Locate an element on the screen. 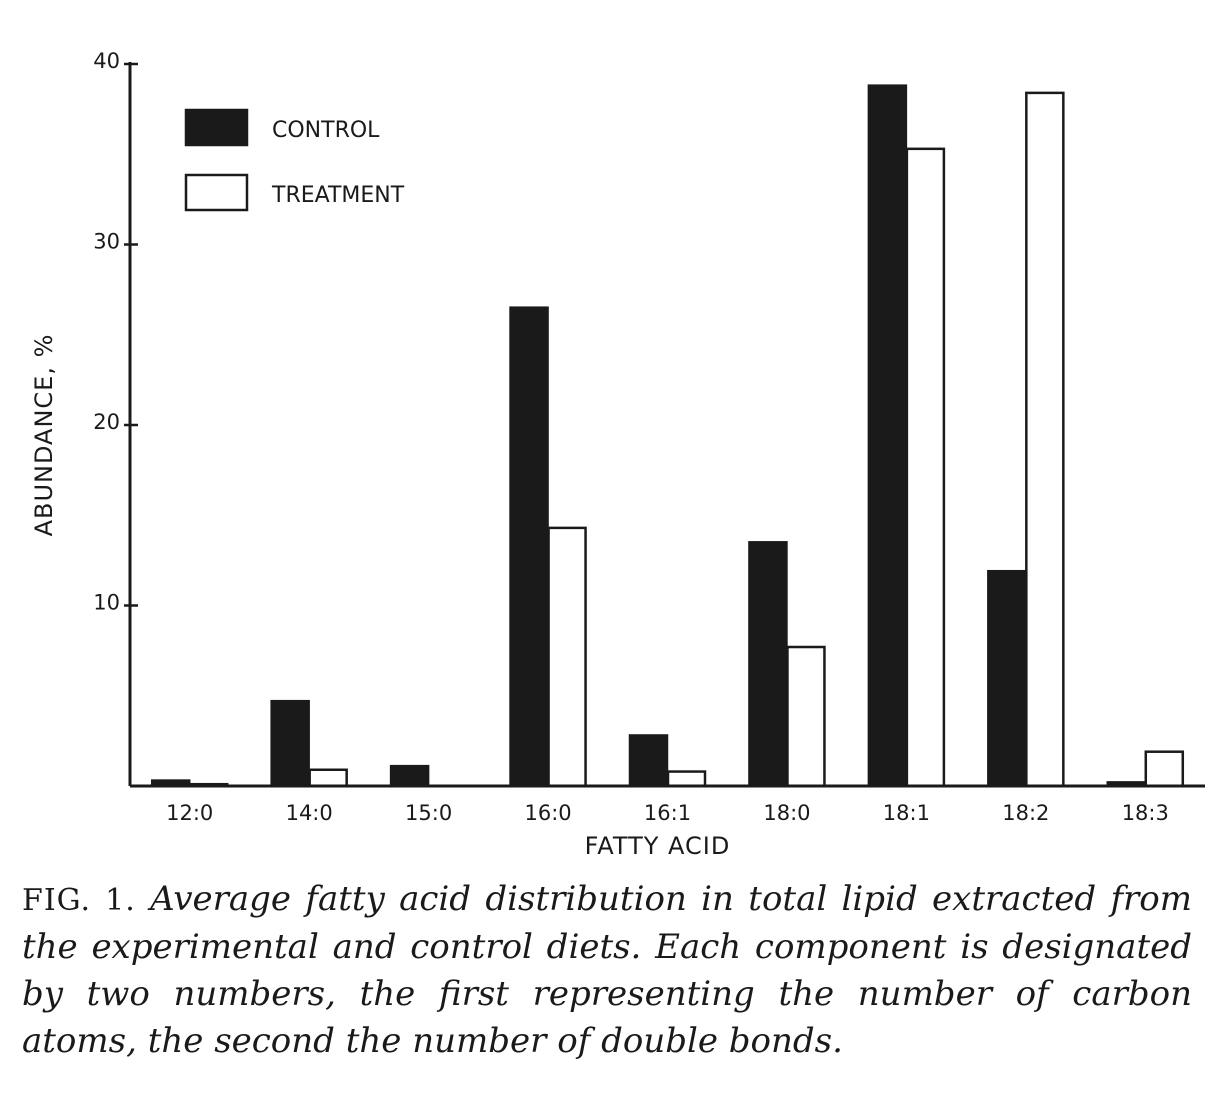 The image size is (1220, 1120). x-tick-label-18-1: 18:1 is located at coordinates (906, 813).